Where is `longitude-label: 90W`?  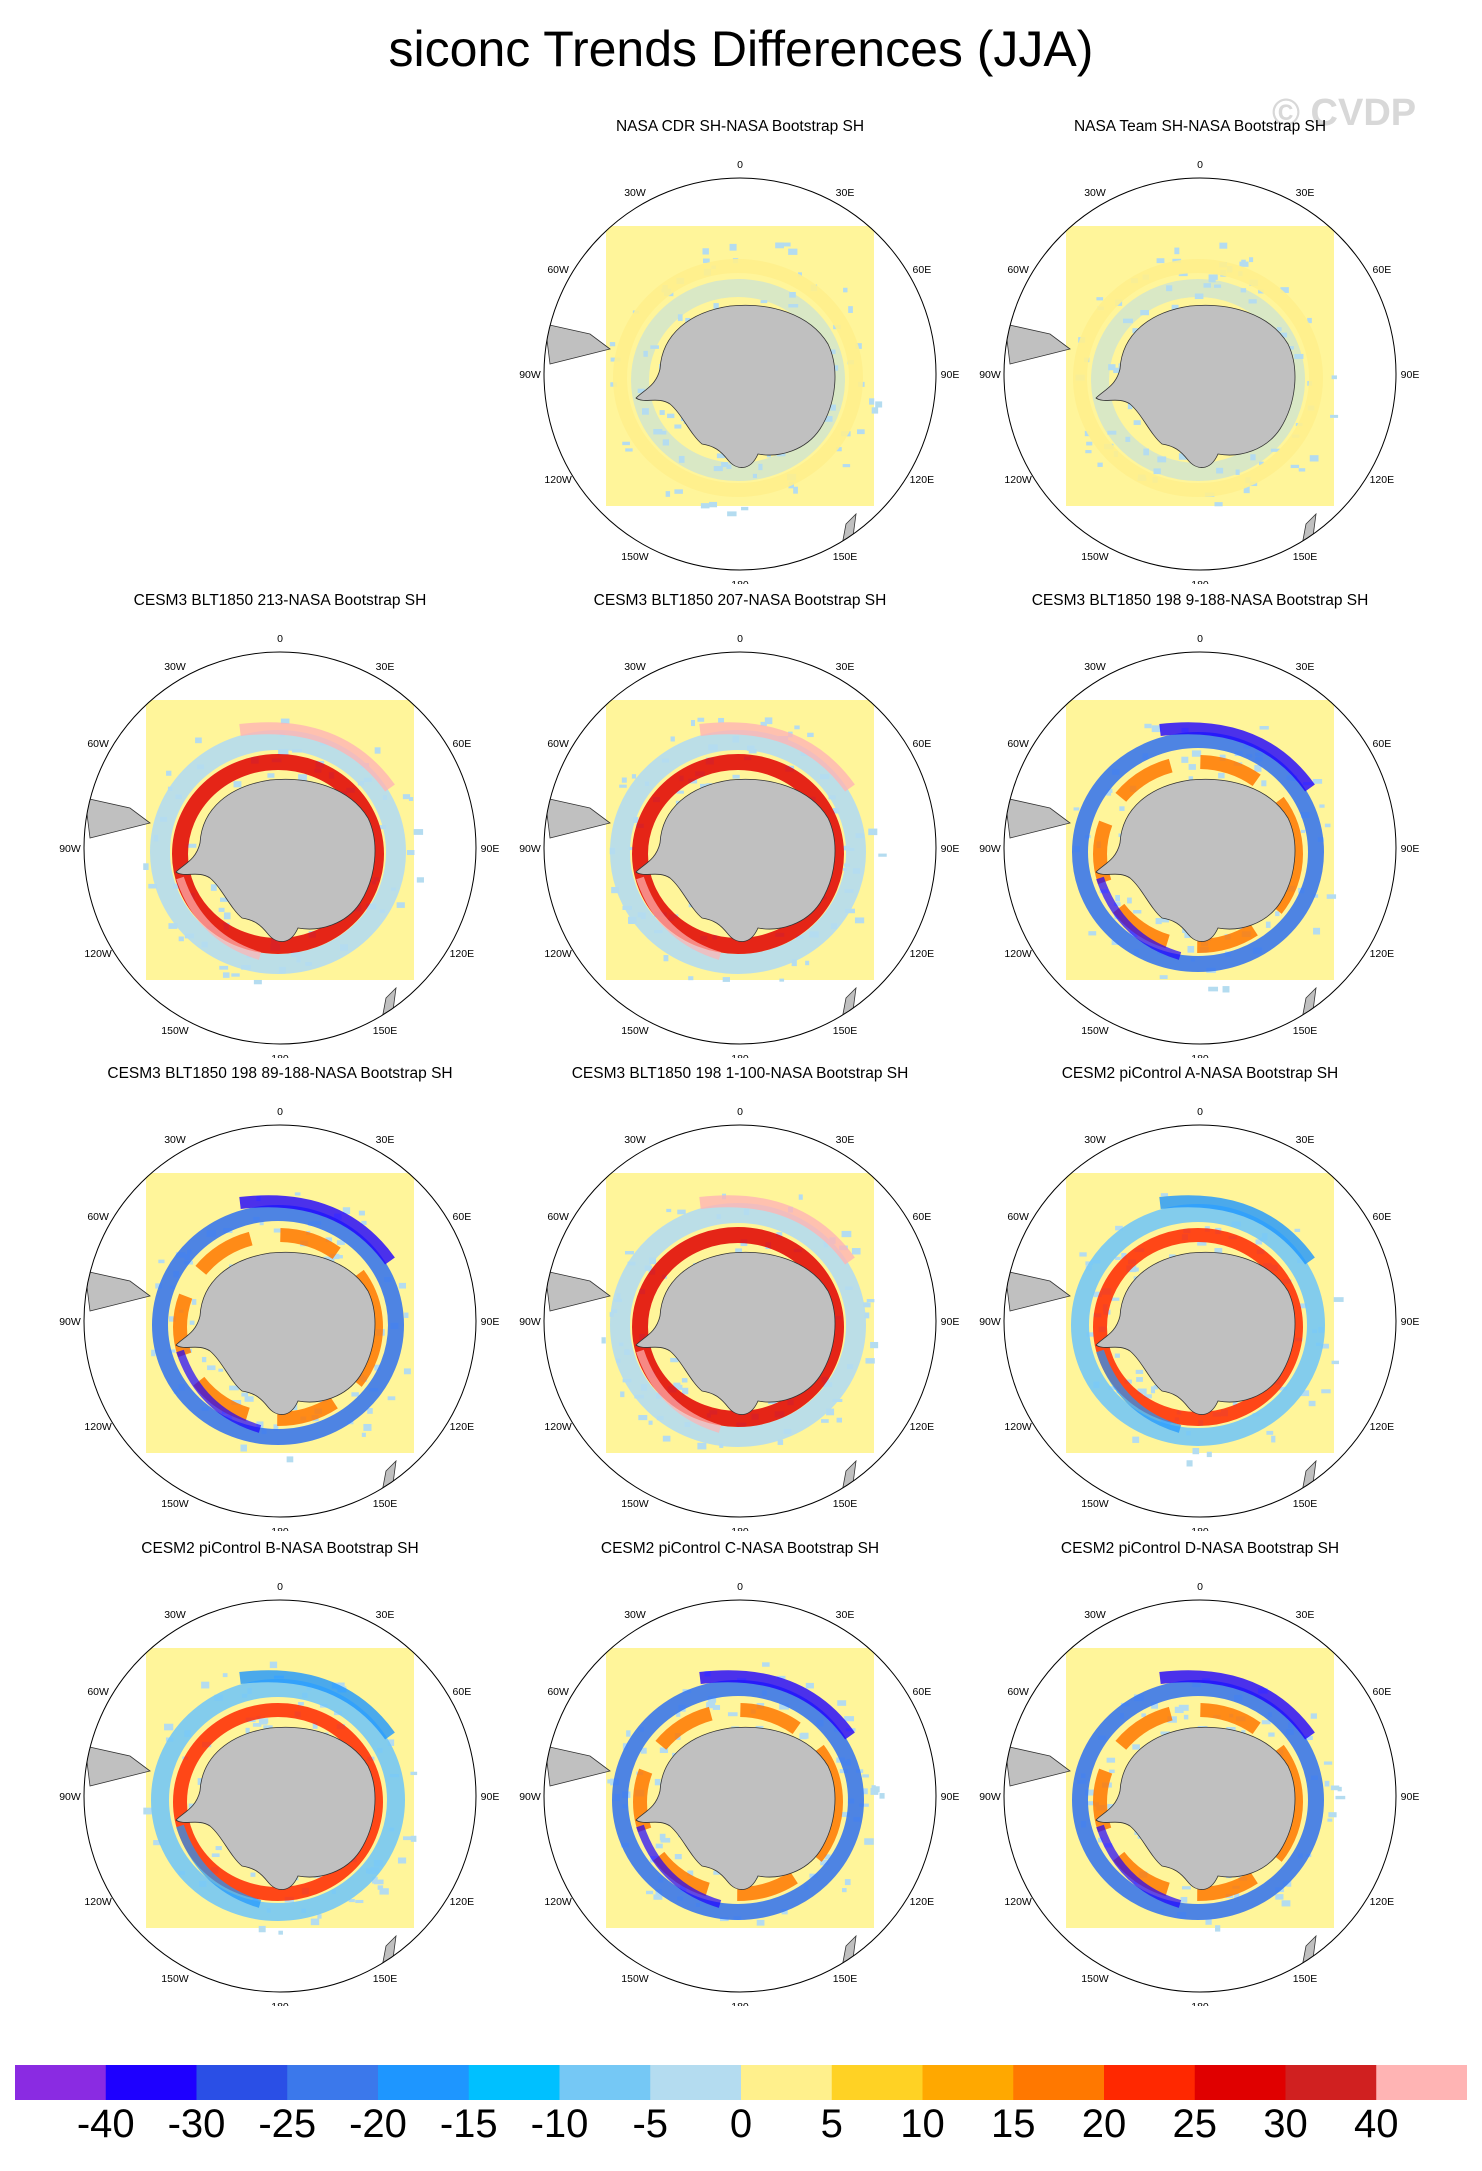
longitude-label: 90W is located at coordinates (70, 1797).